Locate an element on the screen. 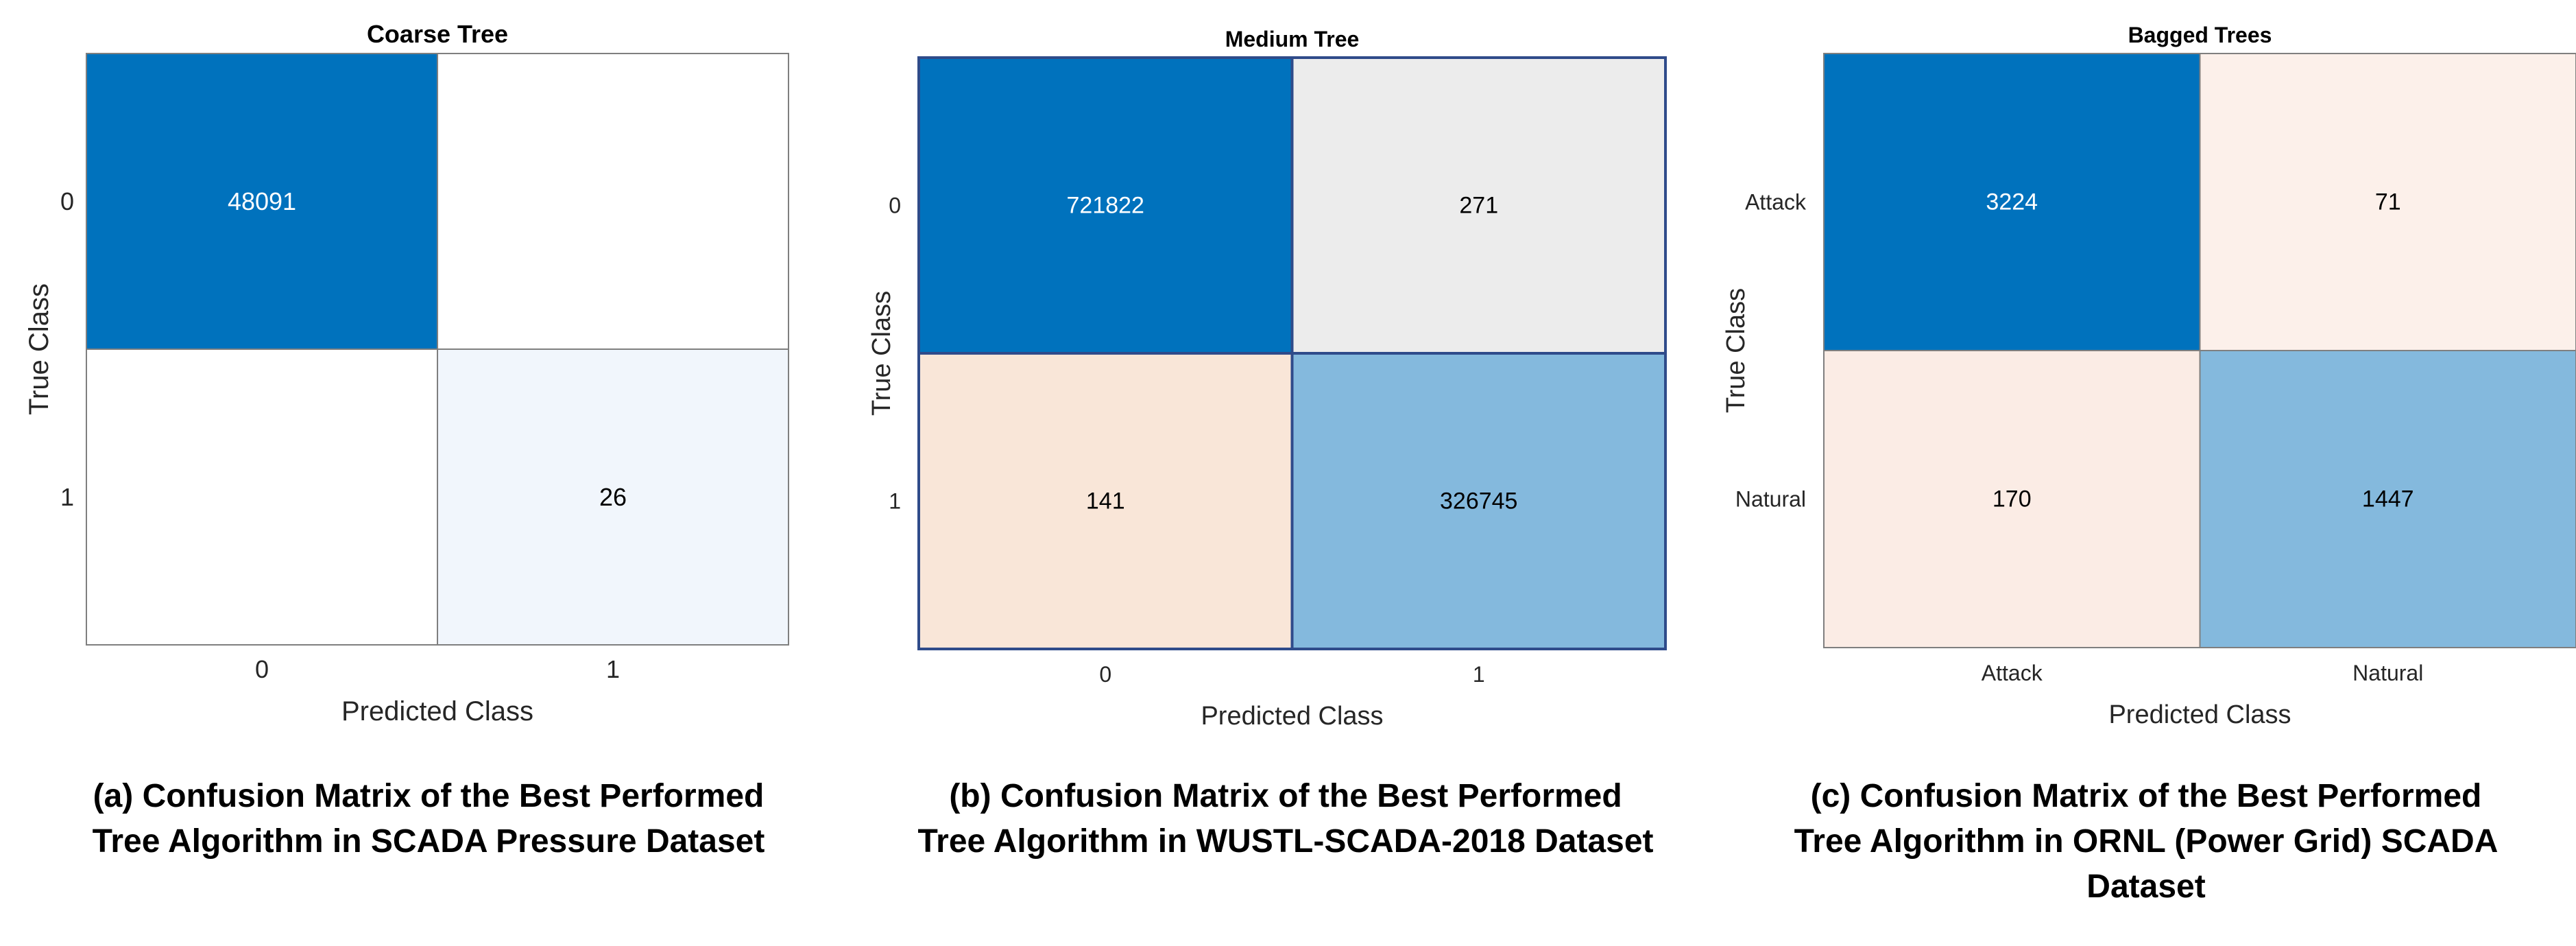  cell-value-label: 721822 is located at coordinates (1106, 206).